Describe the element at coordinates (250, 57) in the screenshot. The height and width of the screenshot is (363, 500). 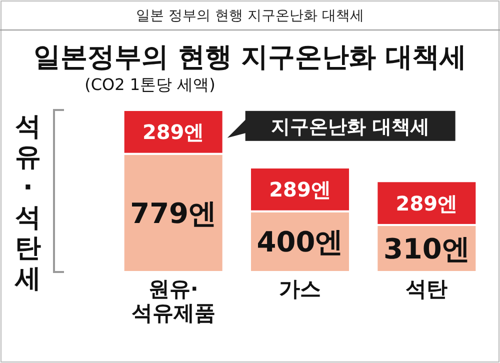
I see `chart-title: 일본정부의 현행 지구온난화 대책세` at that location.